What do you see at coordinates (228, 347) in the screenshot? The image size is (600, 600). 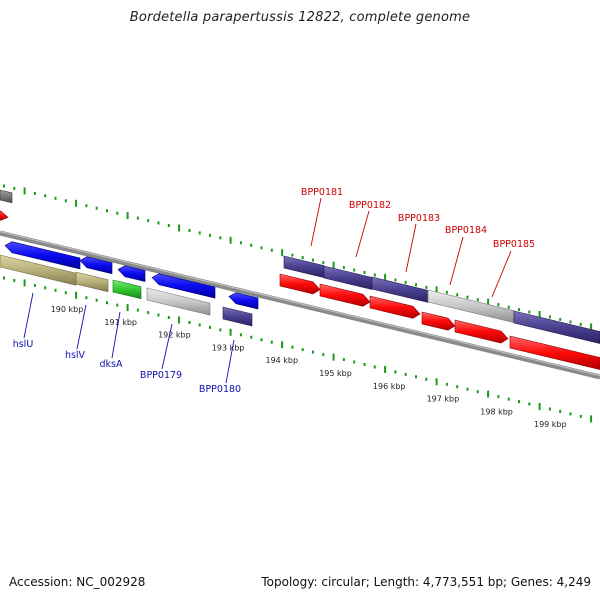 I see `scale-label: 193 kbp` at bounding box center [228, 347].